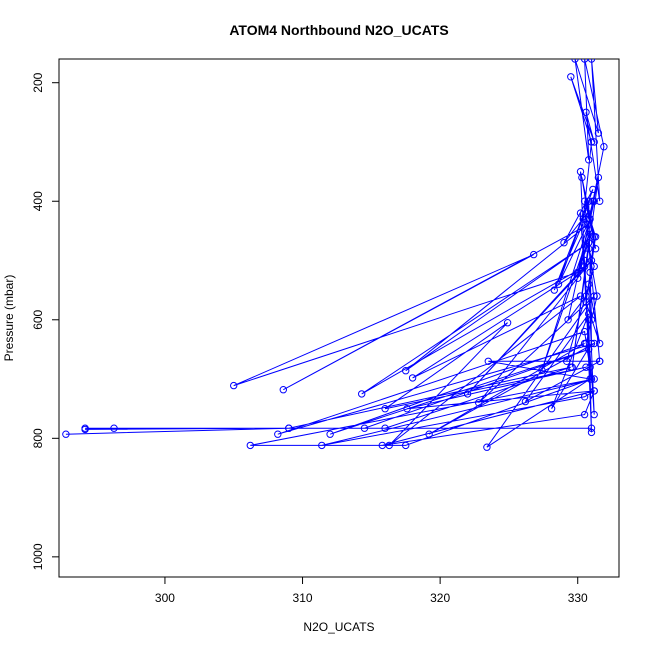 Image resolution: width=650 pixels, height=650 pixels. What do you see at coordinates (9, 318) in the screenshot?
I see `y-axis-label: Pressure (mbar)` at bounding box center [9, 318].